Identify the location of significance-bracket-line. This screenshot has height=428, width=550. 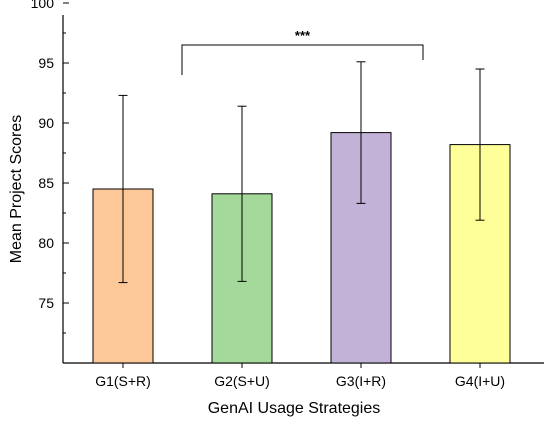
(302, 59).